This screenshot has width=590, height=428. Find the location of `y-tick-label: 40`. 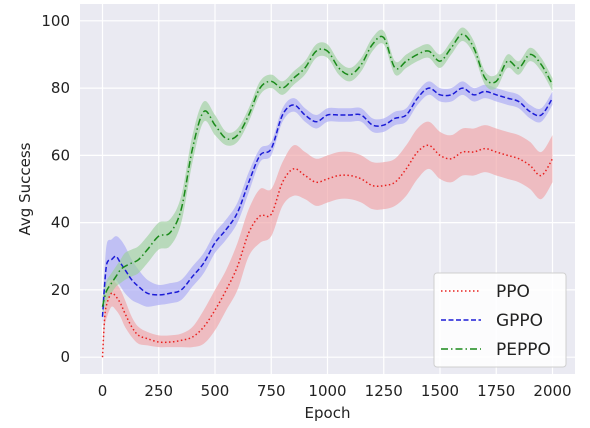

y-tick-label: 40 is located at coordinates (60, 223).